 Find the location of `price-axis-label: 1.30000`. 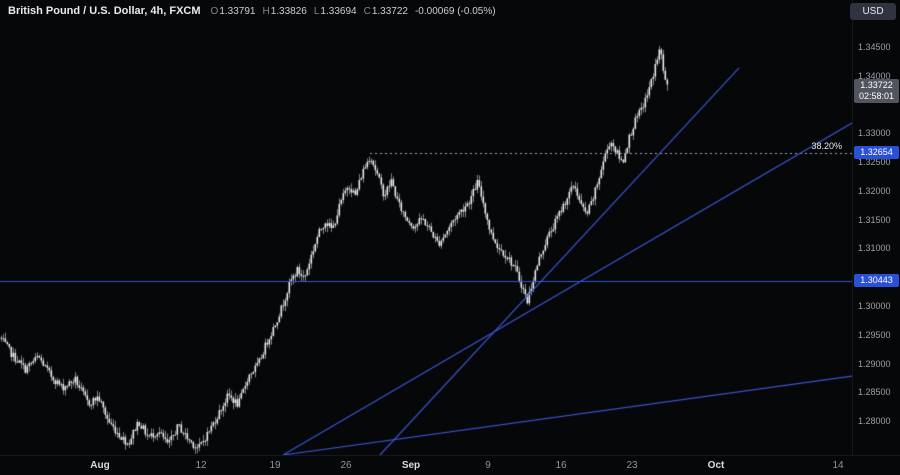

price-axis-label: 1.30000 is located at coordinates (874, 306).